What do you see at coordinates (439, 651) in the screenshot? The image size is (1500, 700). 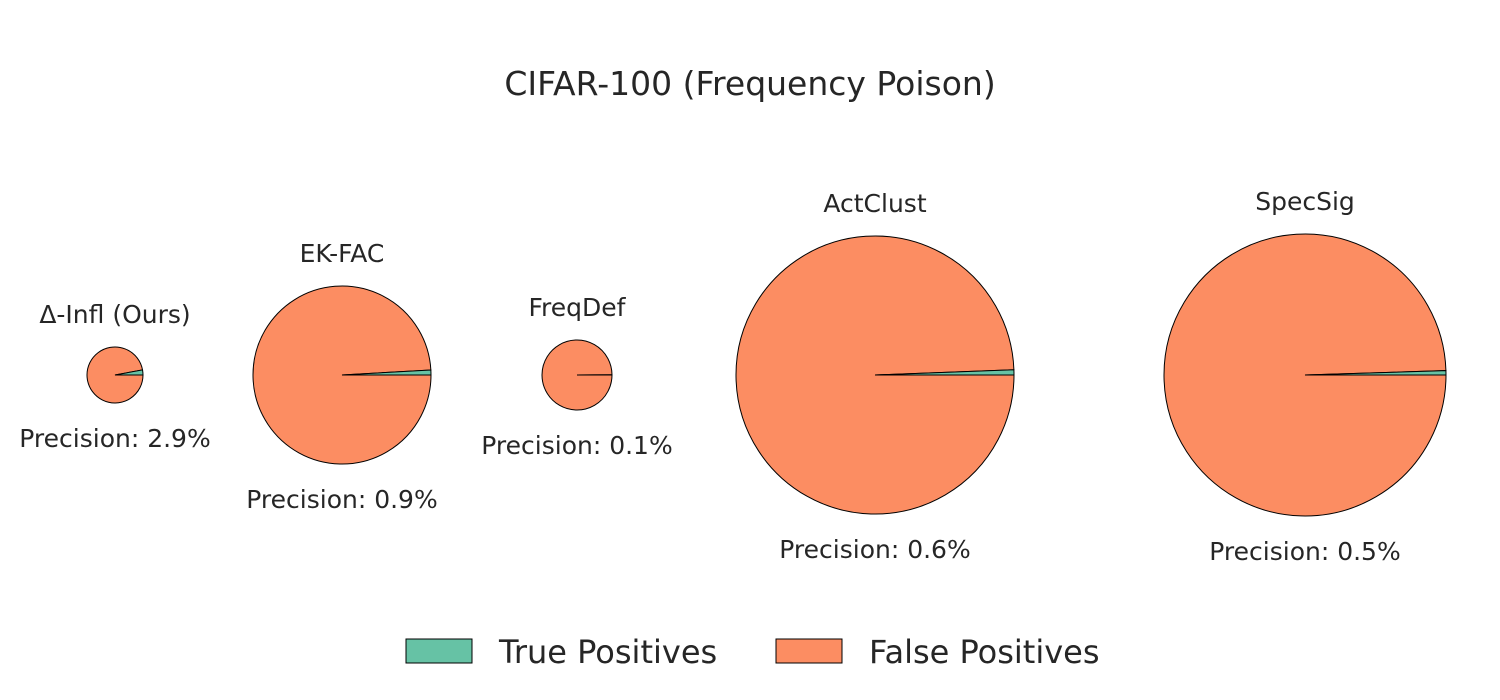 I see `legend-swatch-true-positives` at bounding box center [439, 651].